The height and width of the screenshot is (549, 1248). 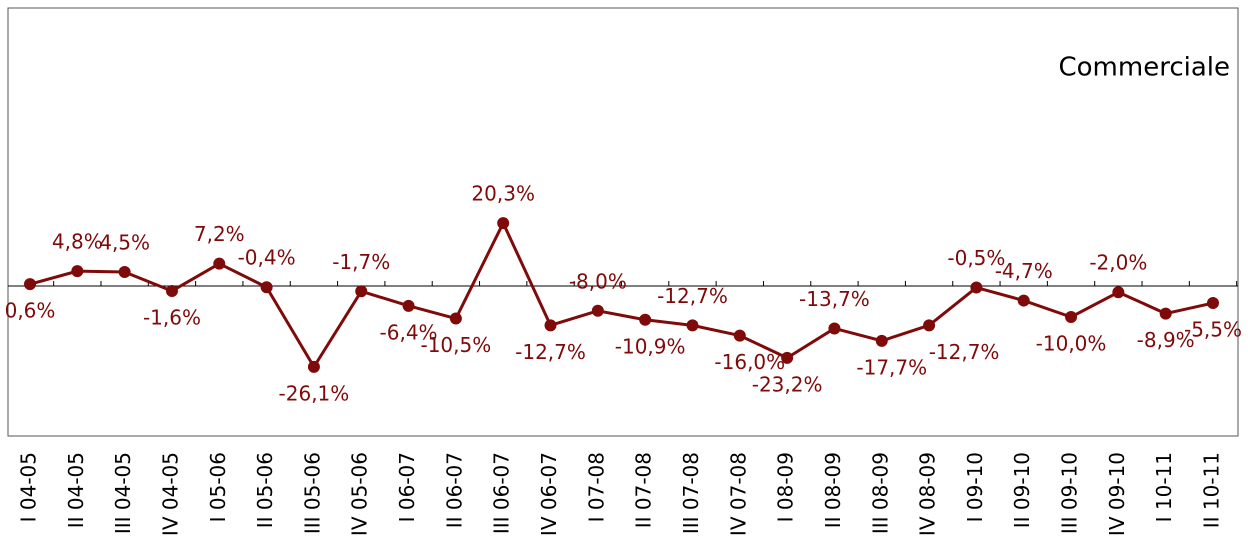 What do you see at coordinates (361, 262) in the screenshot?
I see `data-label: -1,7%` at bounding box center [361, 262].